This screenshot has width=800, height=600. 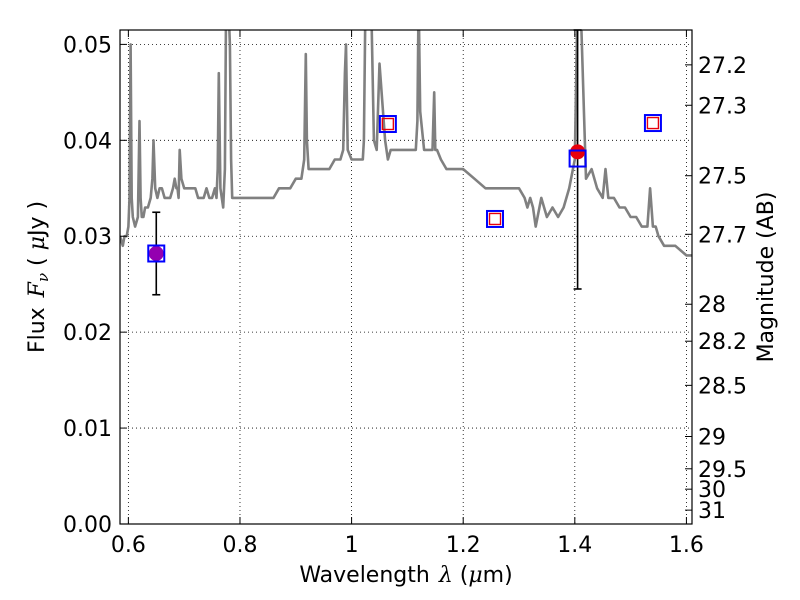 What do you see at coordinates (364, 575) in the screenshot?
I see `x-label-prefix: Wavelength` at bounding box center [364, 575].